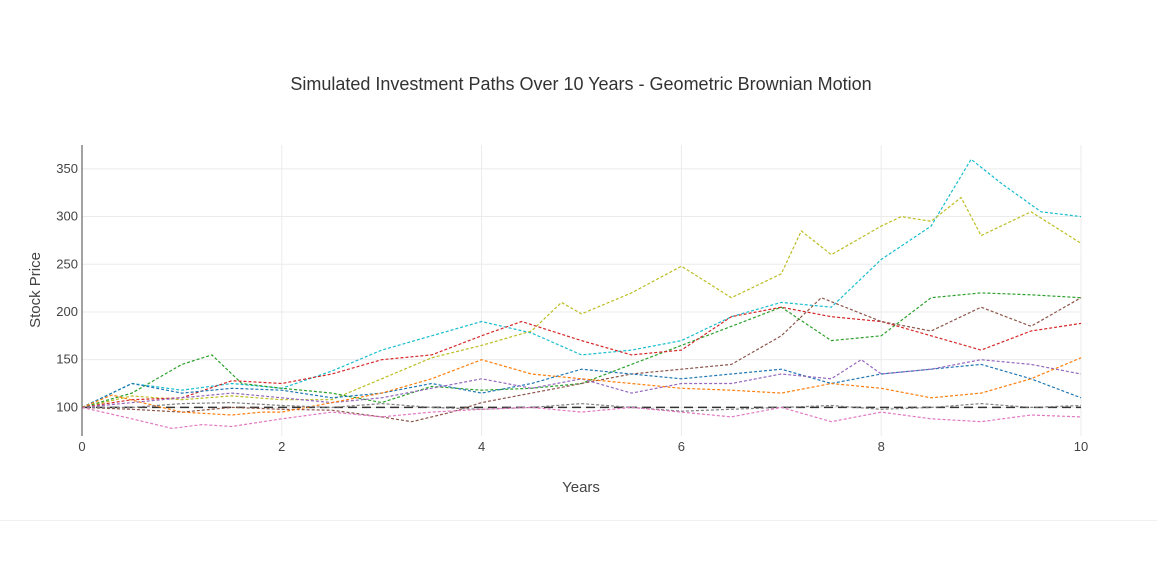 Image resolution: width=1157 pixels, height=564 pixels. I want to click on y-tick-label: 250, so click(67, 263).